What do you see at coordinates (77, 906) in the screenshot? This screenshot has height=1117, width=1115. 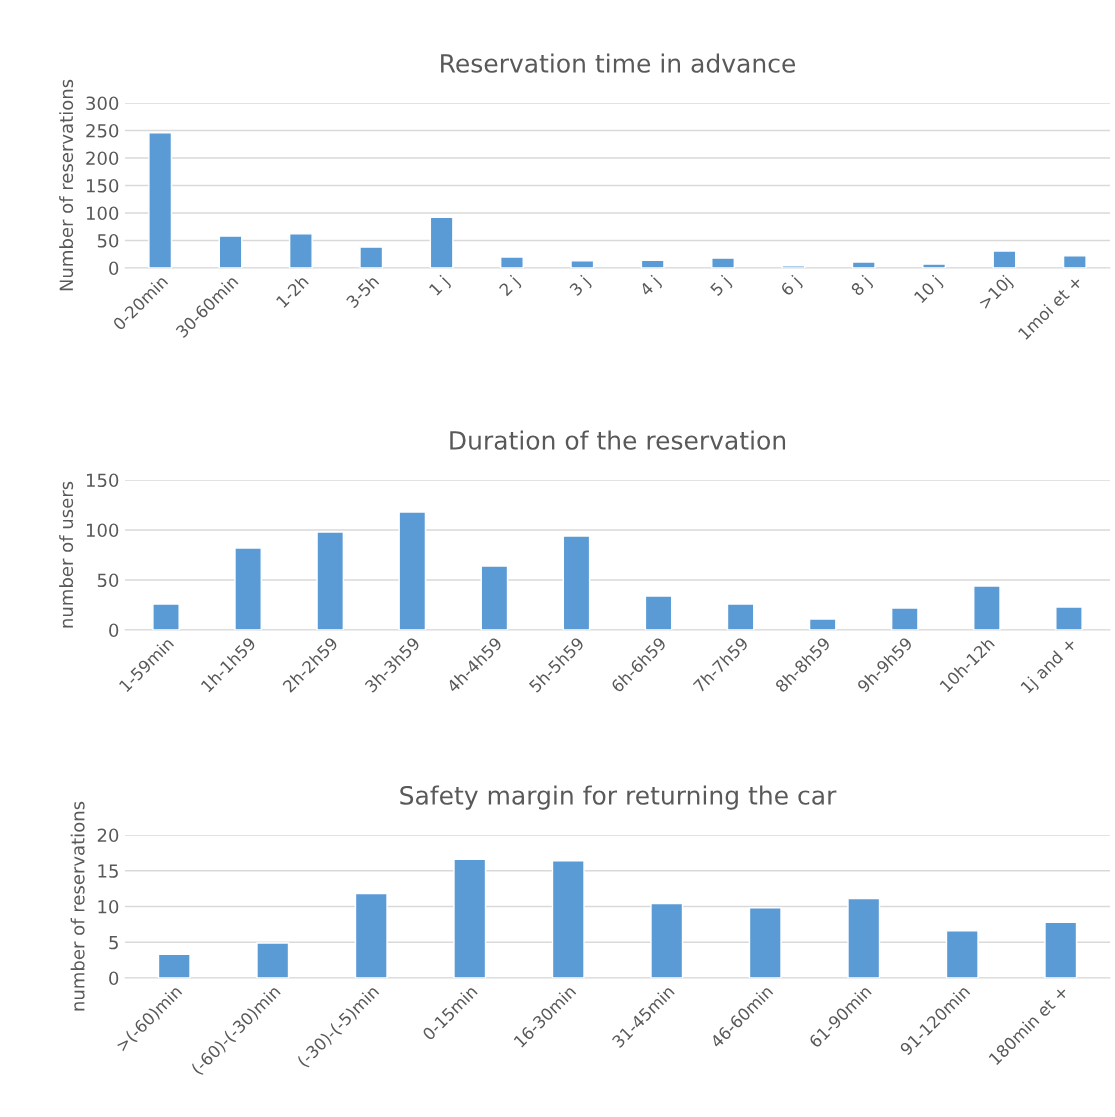 I see `y-axis-title: number of reservations` at bounding box center [77, 906].